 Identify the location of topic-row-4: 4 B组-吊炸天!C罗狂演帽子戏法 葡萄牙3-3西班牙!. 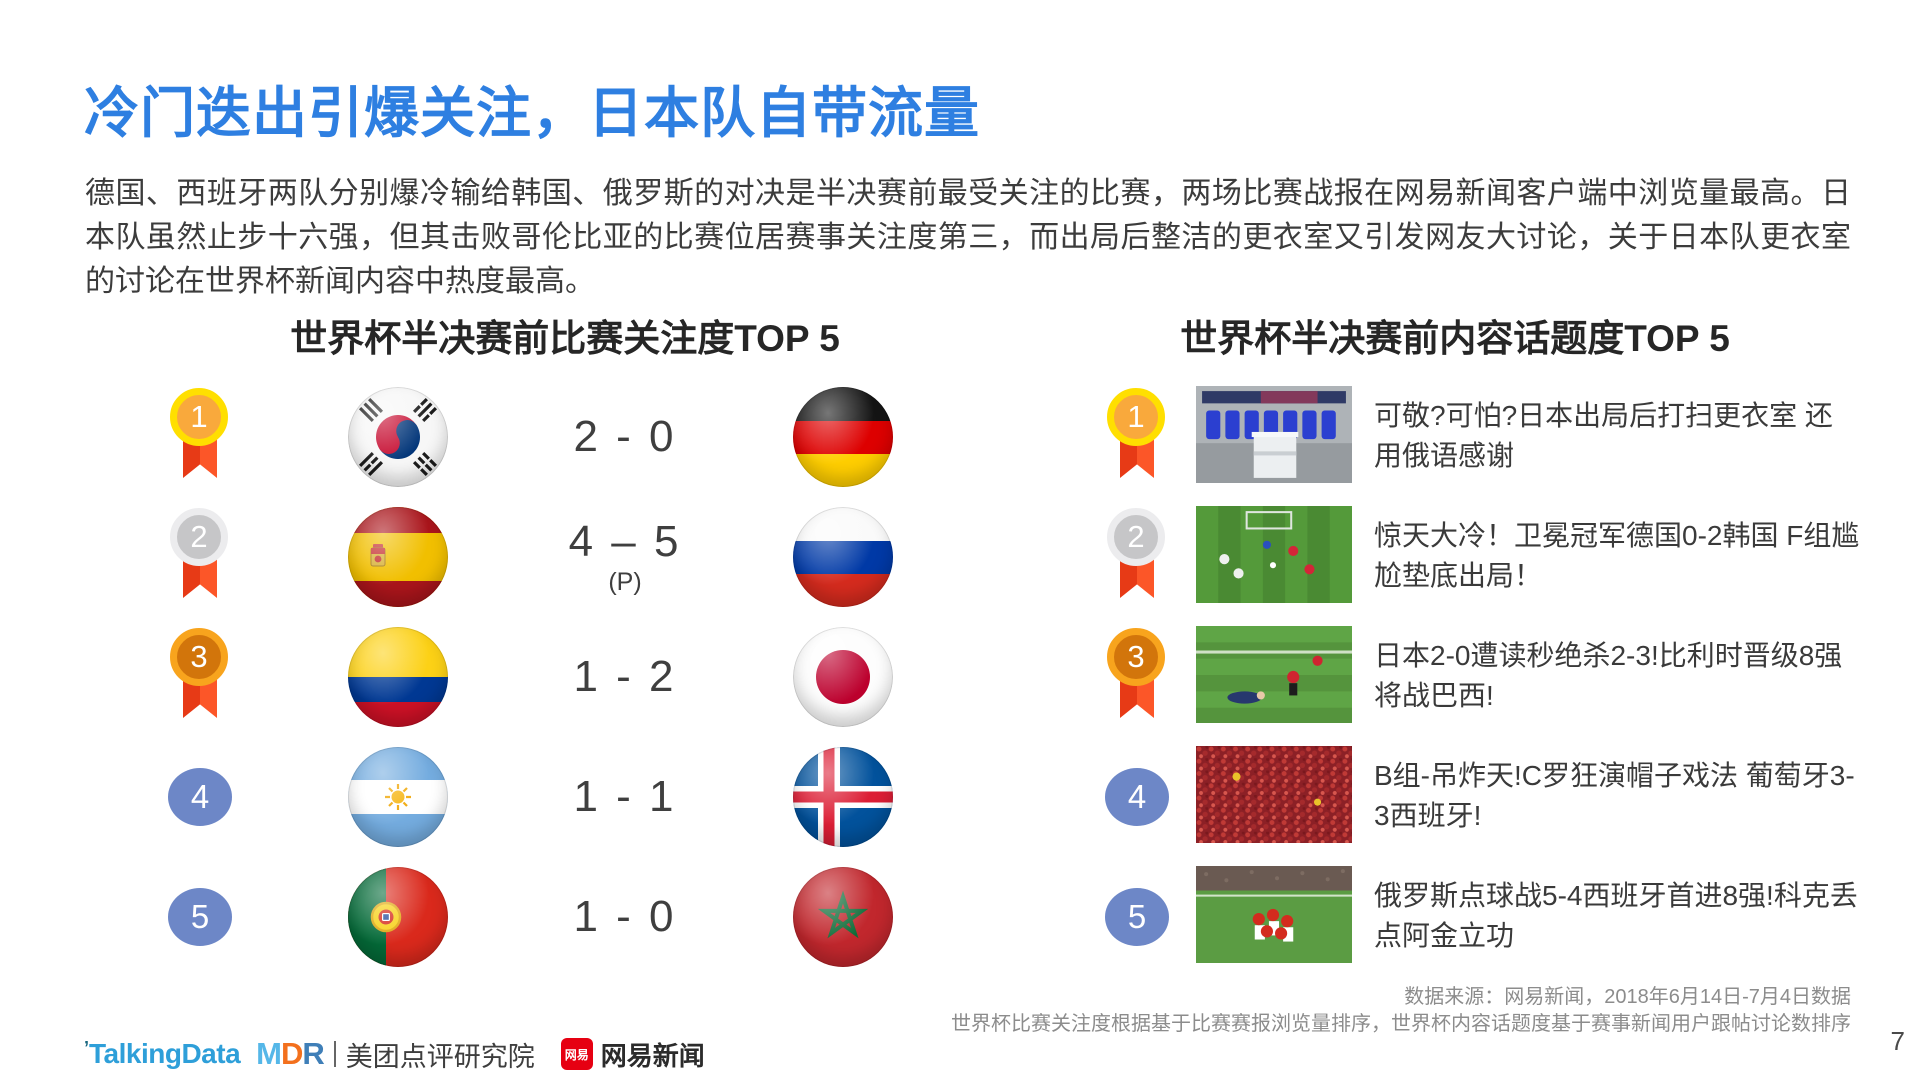
(960, 797).